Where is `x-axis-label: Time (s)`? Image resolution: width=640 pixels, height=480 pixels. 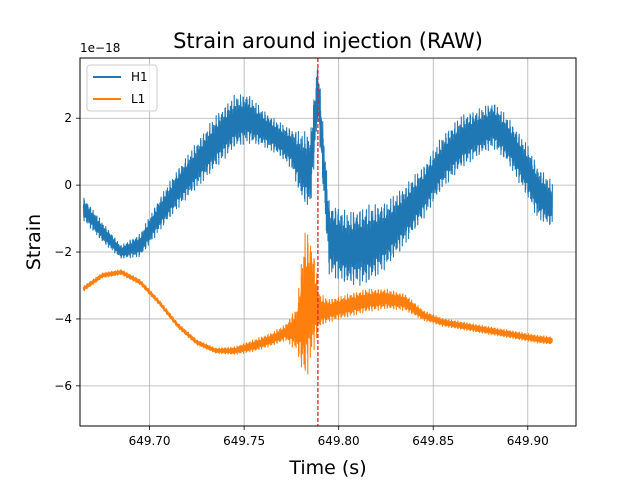
x-axis-label: Time (s) is located at coordinates (327, 468).